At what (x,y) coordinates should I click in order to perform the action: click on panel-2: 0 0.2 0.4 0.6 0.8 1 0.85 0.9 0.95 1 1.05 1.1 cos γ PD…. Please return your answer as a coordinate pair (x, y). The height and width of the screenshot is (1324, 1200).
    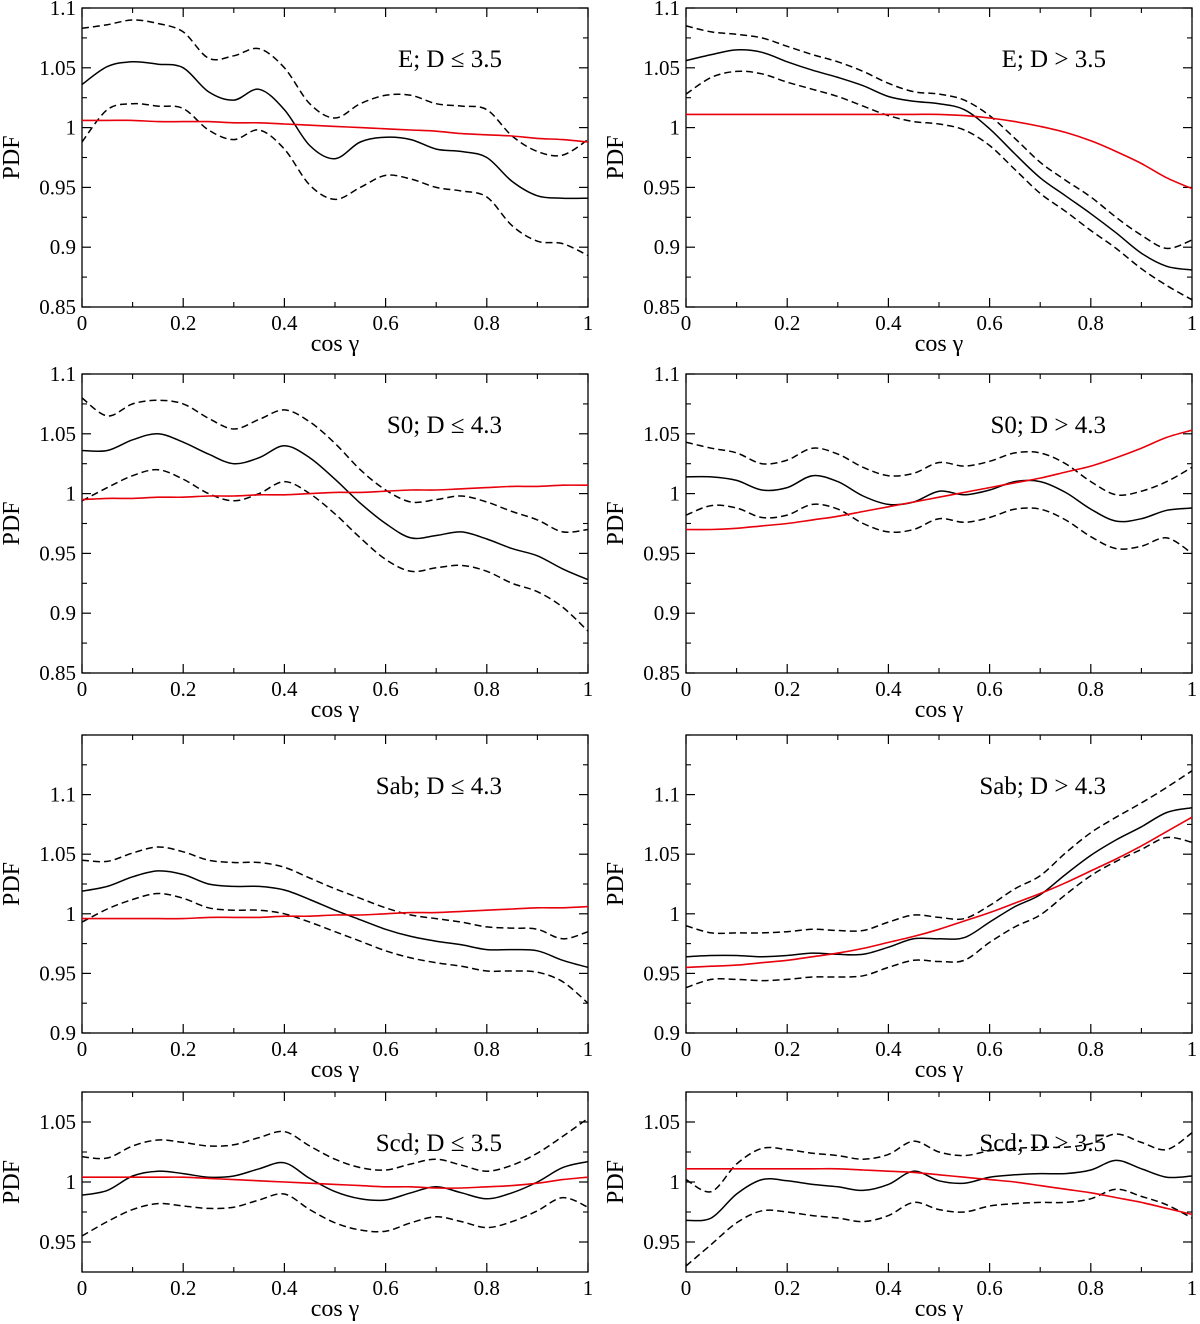
    Looking at the image, I should click on (900, 178).